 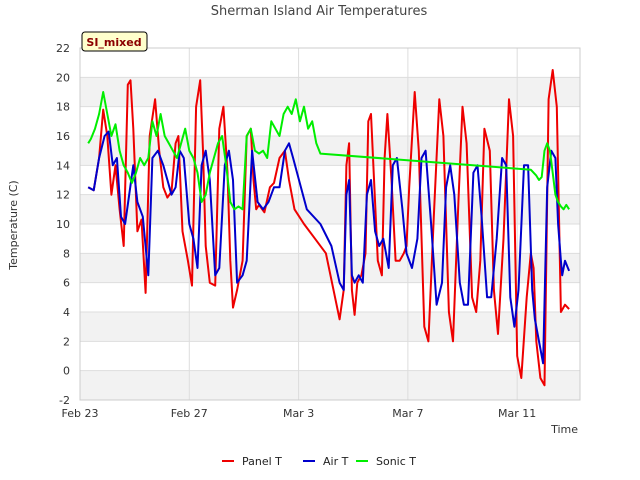 What do you see at coordinates (66, 371) in the screenshot?
I see `y-tick-label: 0` at bounding box center [66, 371].